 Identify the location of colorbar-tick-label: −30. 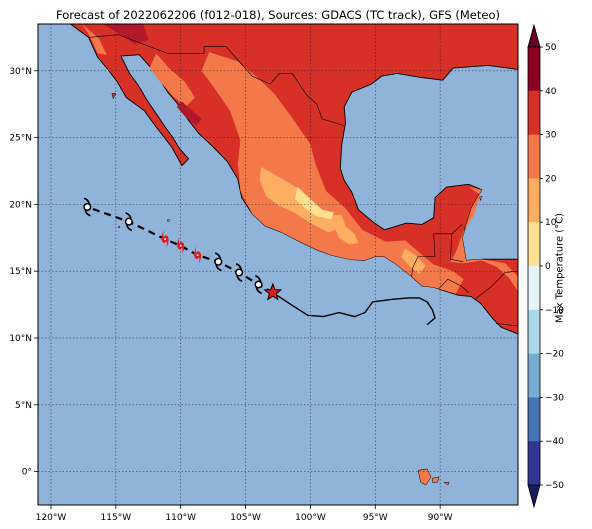
(554, 398).